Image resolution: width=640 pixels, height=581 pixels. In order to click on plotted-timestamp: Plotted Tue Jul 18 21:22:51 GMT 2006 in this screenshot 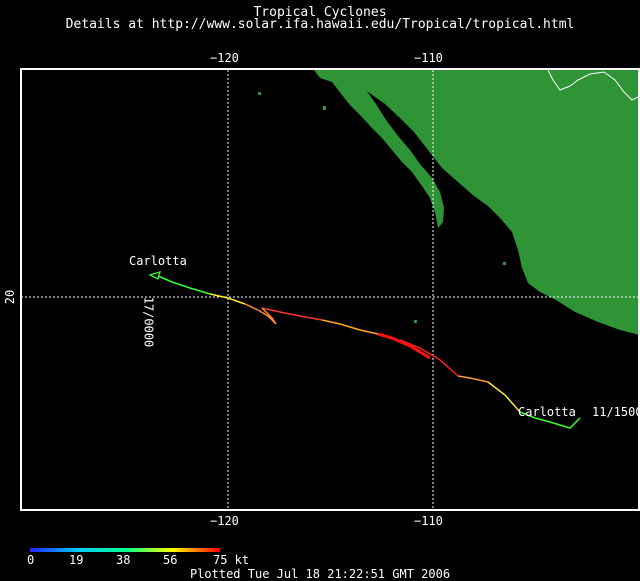, I will do `click(320, 574)`.